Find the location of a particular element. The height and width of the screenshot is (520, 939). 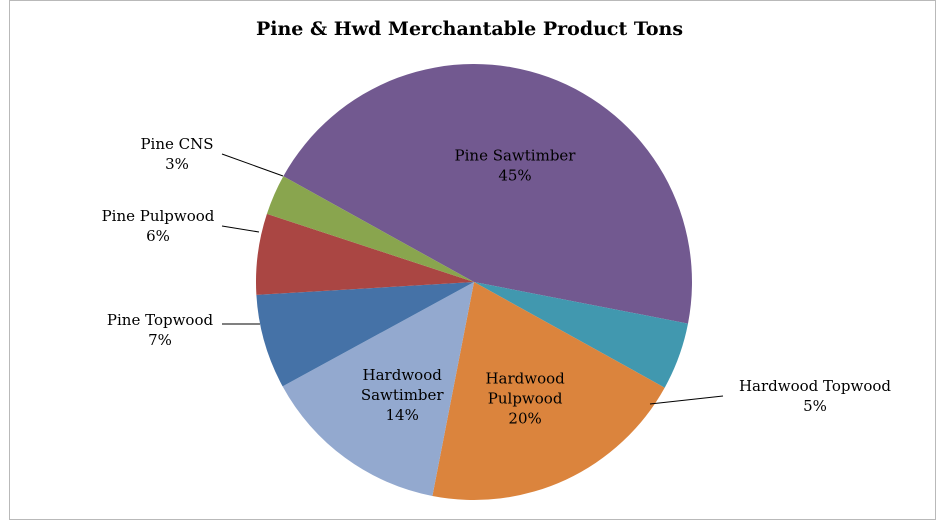

pie-slice-pine-topwood is located at coordinates (365, 334).